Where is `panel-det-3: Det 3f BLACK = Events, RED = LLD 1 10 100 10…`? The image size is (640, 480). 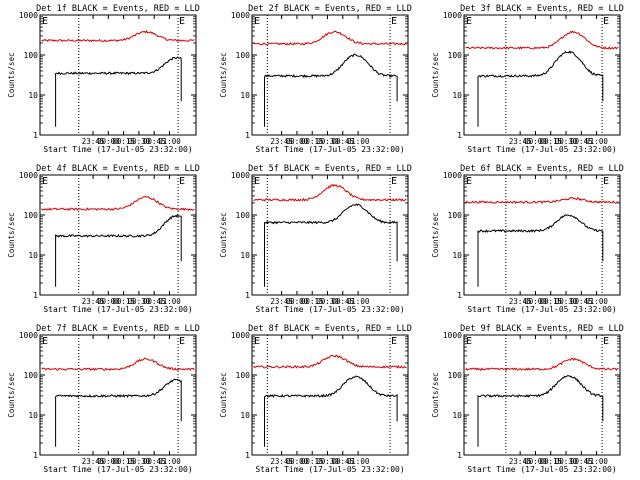
panel-det-3: Det 3f BLACK = Events, RED = LLD 1 10 100 10… is located at coordinates (527, 79).